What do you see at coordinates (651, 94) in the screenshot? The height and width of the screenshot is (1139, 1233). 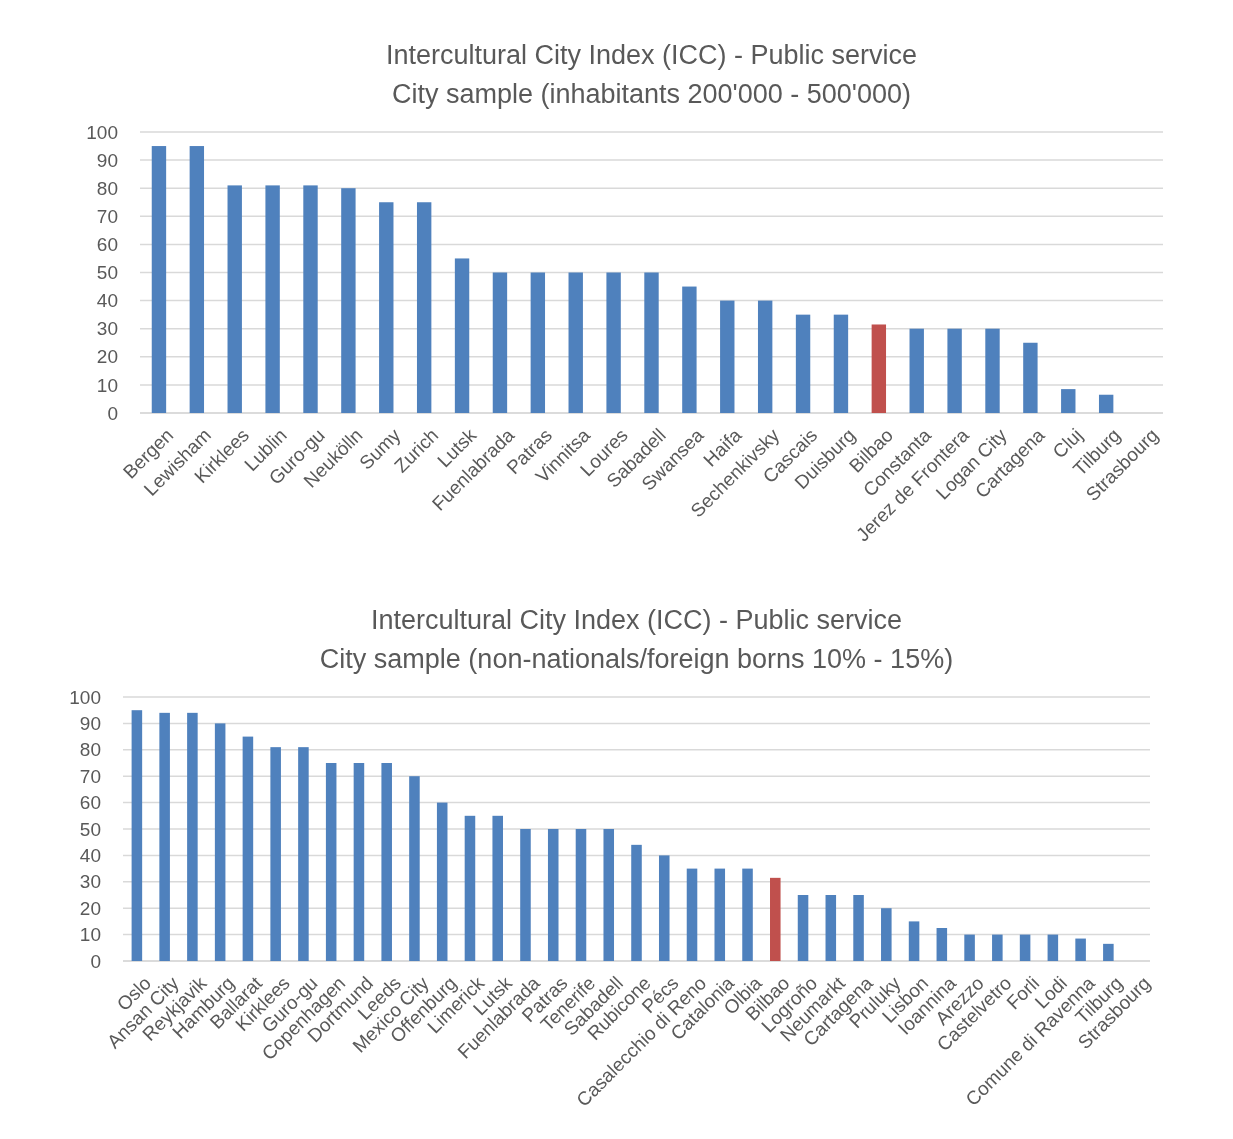 I see `chart-subtitle: City sample (inhabitants 200'000 - 500'000)` at bounding box center [651, 94].